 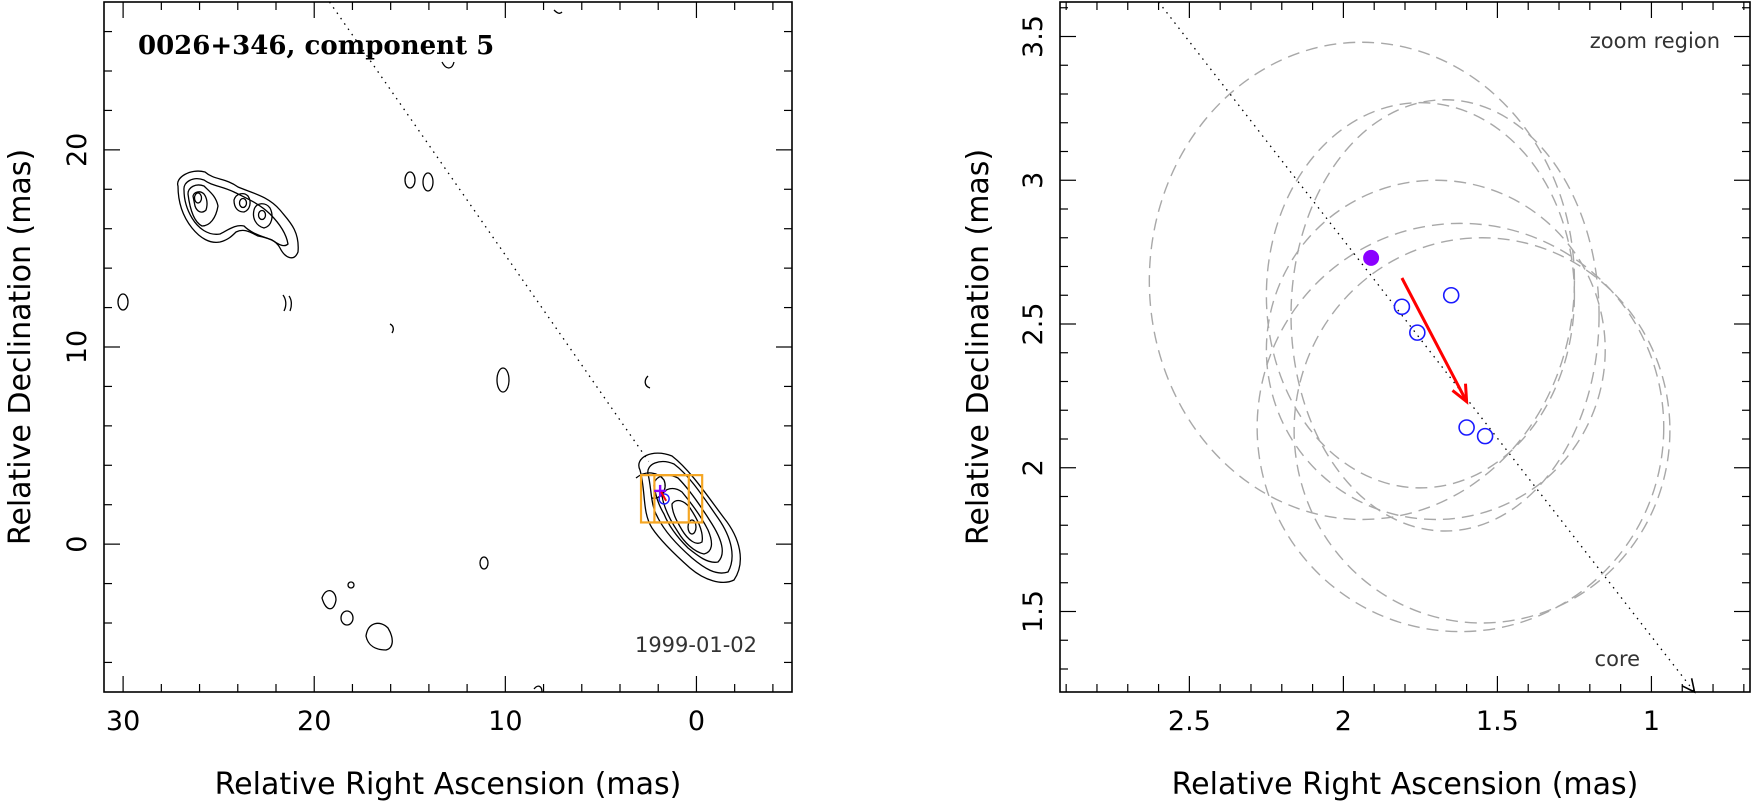 What do you see at coordinates (1618, 659) in the screenshot?
I see `core-label: core` at bounding box center [1618, 659].